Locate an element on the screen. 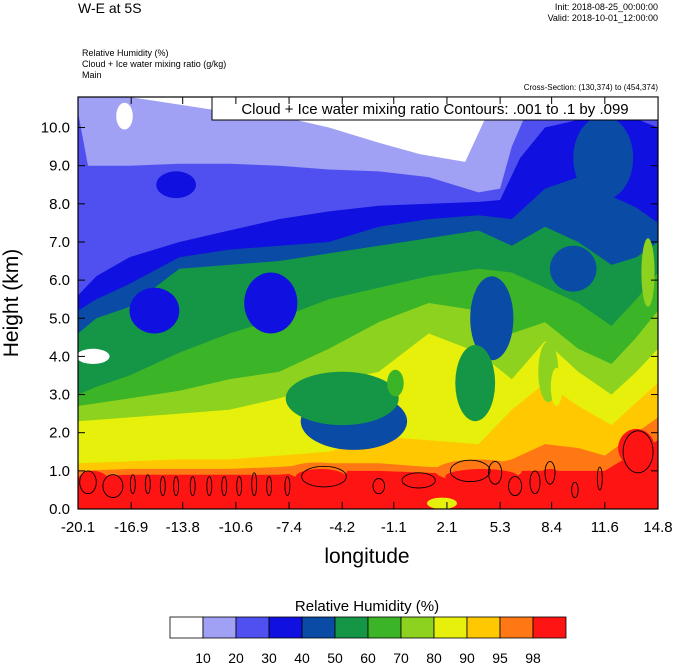 The image size is (674, 667). x-tick-label: 2.1 is located at coordinates (447, 527).